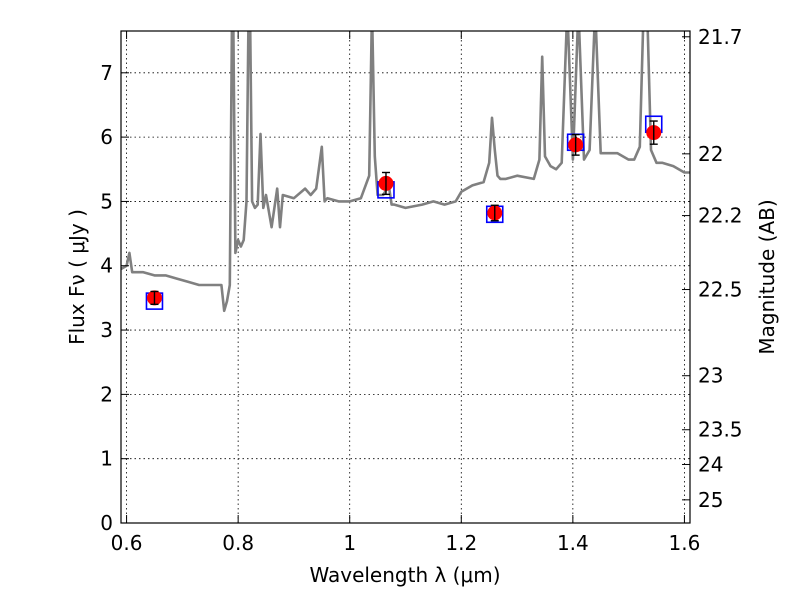  What do you see at coordinates (127, 543) in the screenshot?
I see `x-tick-label: 0.6` at bounding box center [127, 543].